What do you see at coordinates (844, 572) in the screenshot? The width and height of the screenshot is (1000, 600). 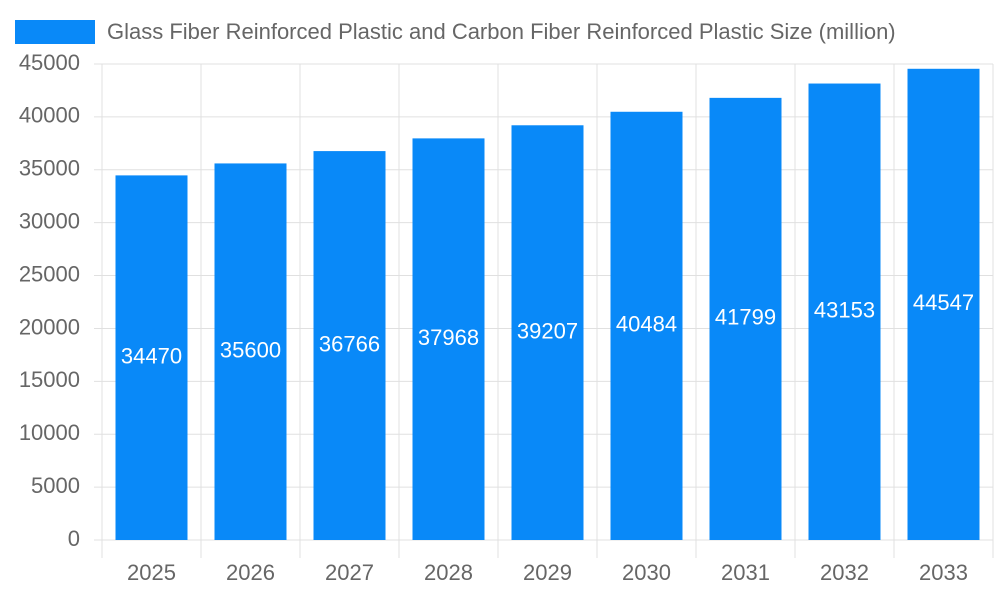 I see `x-tick-label: 2032` at bounding box center [844, 572].